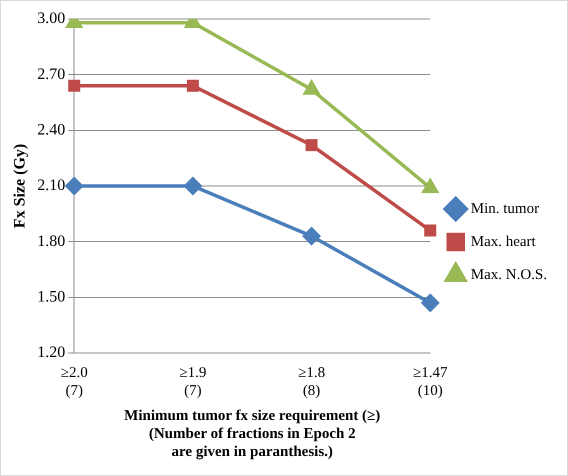 This screenshot has height=476, width=568. I want to click on x-tick-label: ≥2.0 (7), so click(74, 381).